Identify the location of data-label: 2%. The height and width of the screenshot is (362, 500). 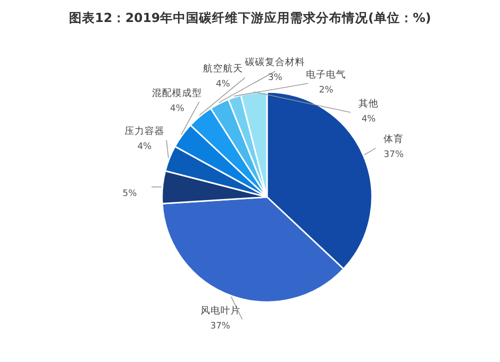
(326, 90).